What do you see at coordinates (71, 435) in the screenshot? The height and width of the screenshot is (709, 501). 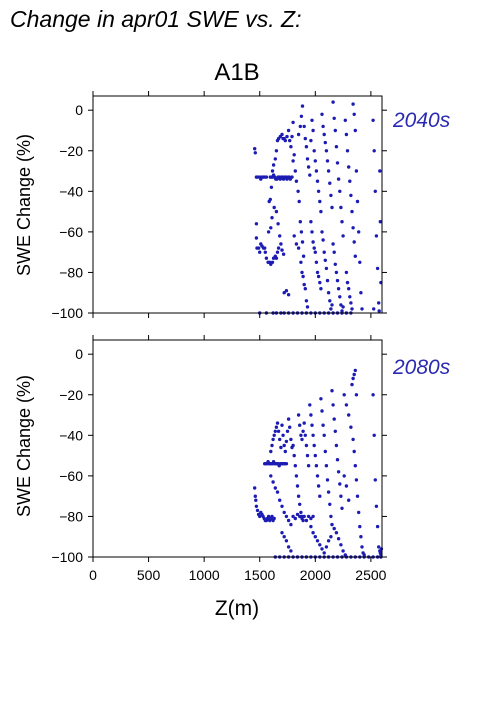 I see `panel-2080s-y-tick-label: −40` at bounding box center [71, 435].